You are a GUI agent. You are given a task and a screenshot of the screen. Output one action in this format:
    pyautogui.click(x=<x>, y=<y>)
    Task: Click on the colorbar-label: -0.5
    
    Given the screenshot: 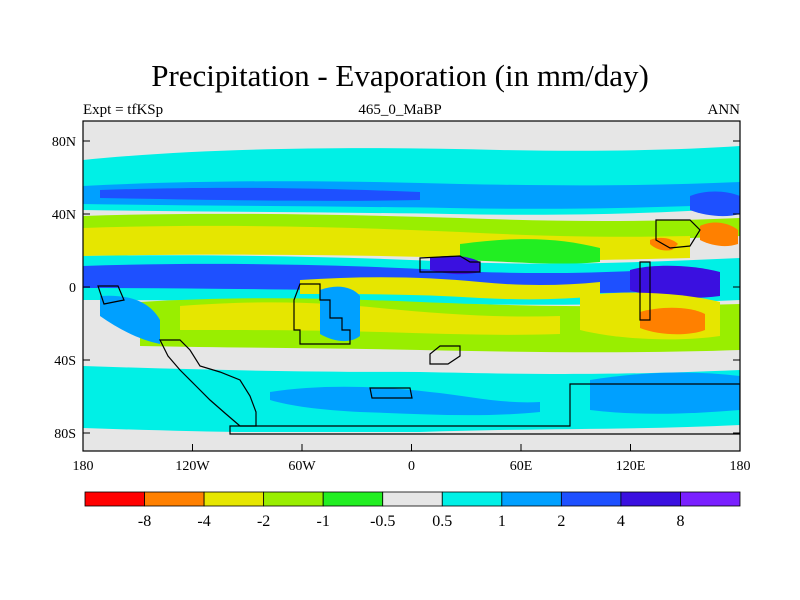 What is the action you would take?
    pyautogui.click(x=382, y=521)
    